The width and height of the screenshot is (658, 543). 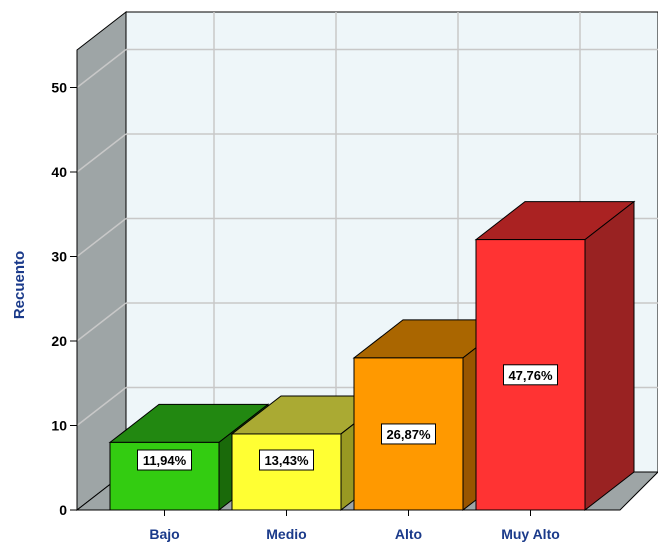 I want to click on y-tick-label: 40, so click(x=59, y=172).